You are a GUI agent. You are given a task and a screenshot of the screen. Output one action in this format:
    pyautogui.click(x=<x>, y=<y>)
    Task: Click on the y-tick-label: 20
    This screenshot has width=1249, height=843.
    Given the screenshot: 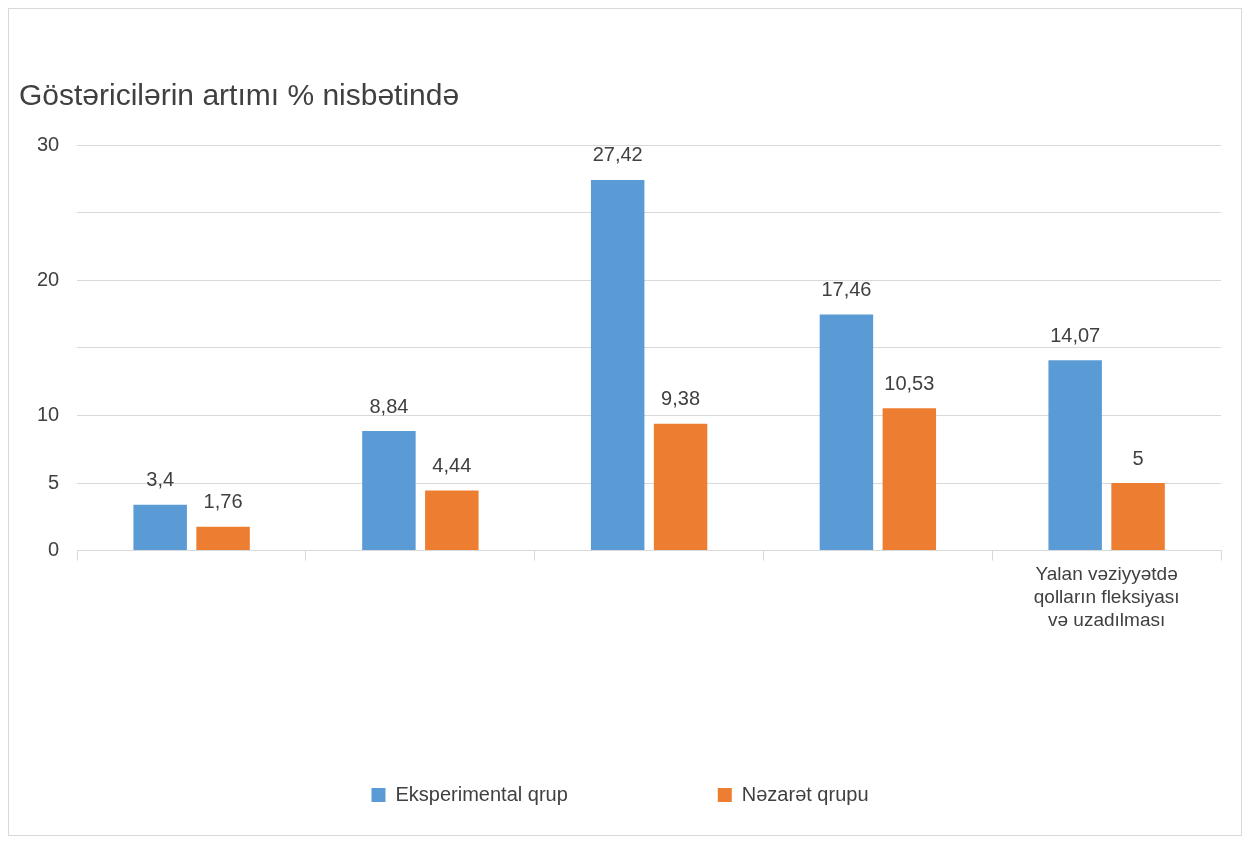 What is the action you would take?
    pyautogui.click(x=48, y=278)
    